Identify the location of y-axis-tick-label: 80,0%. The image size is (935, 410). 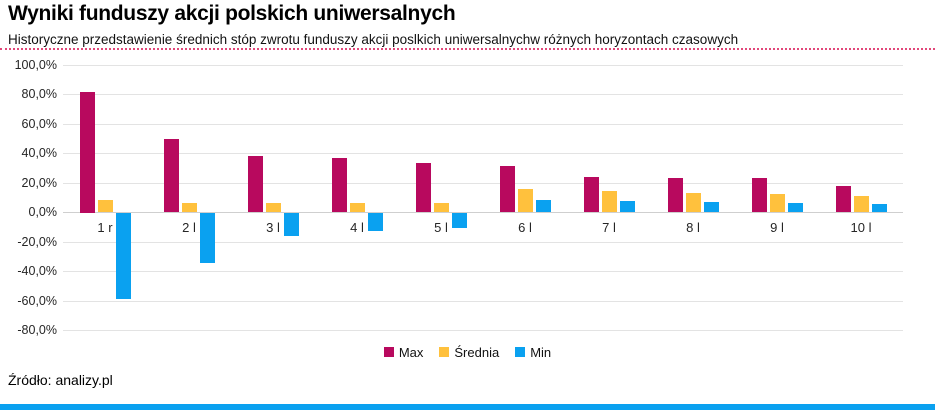
(39, 94).